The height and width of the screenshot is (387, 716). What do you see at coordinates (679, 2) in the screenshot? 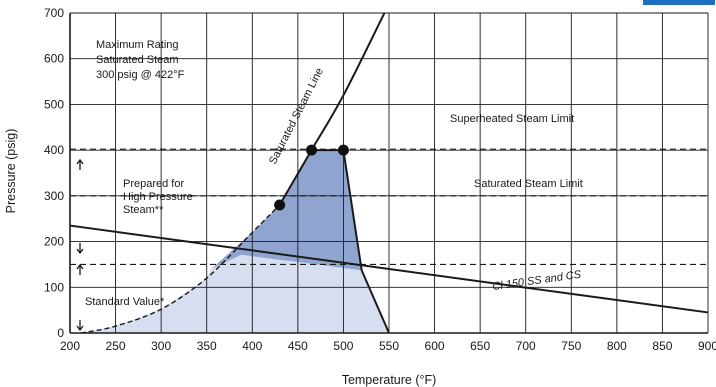
I see `header-fragment` at bounding box center [679, 2].